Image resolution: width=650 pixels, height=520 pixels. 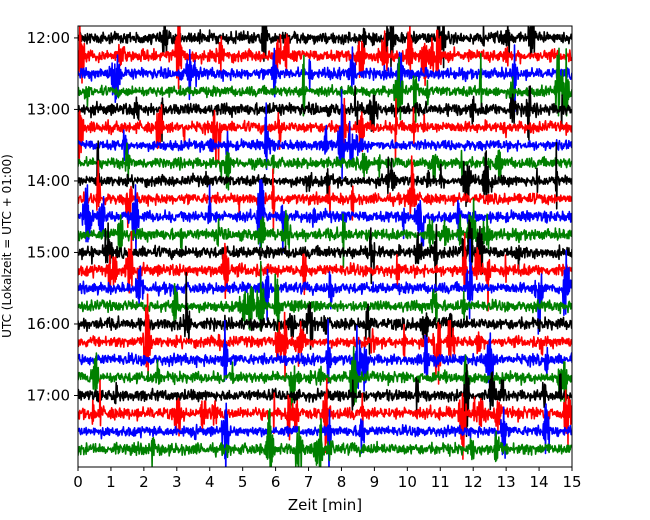 What do you see at coordinates (111, 482) in the screenshot?
I see `x-tick-label: 1` at bounding box center [111, 482].